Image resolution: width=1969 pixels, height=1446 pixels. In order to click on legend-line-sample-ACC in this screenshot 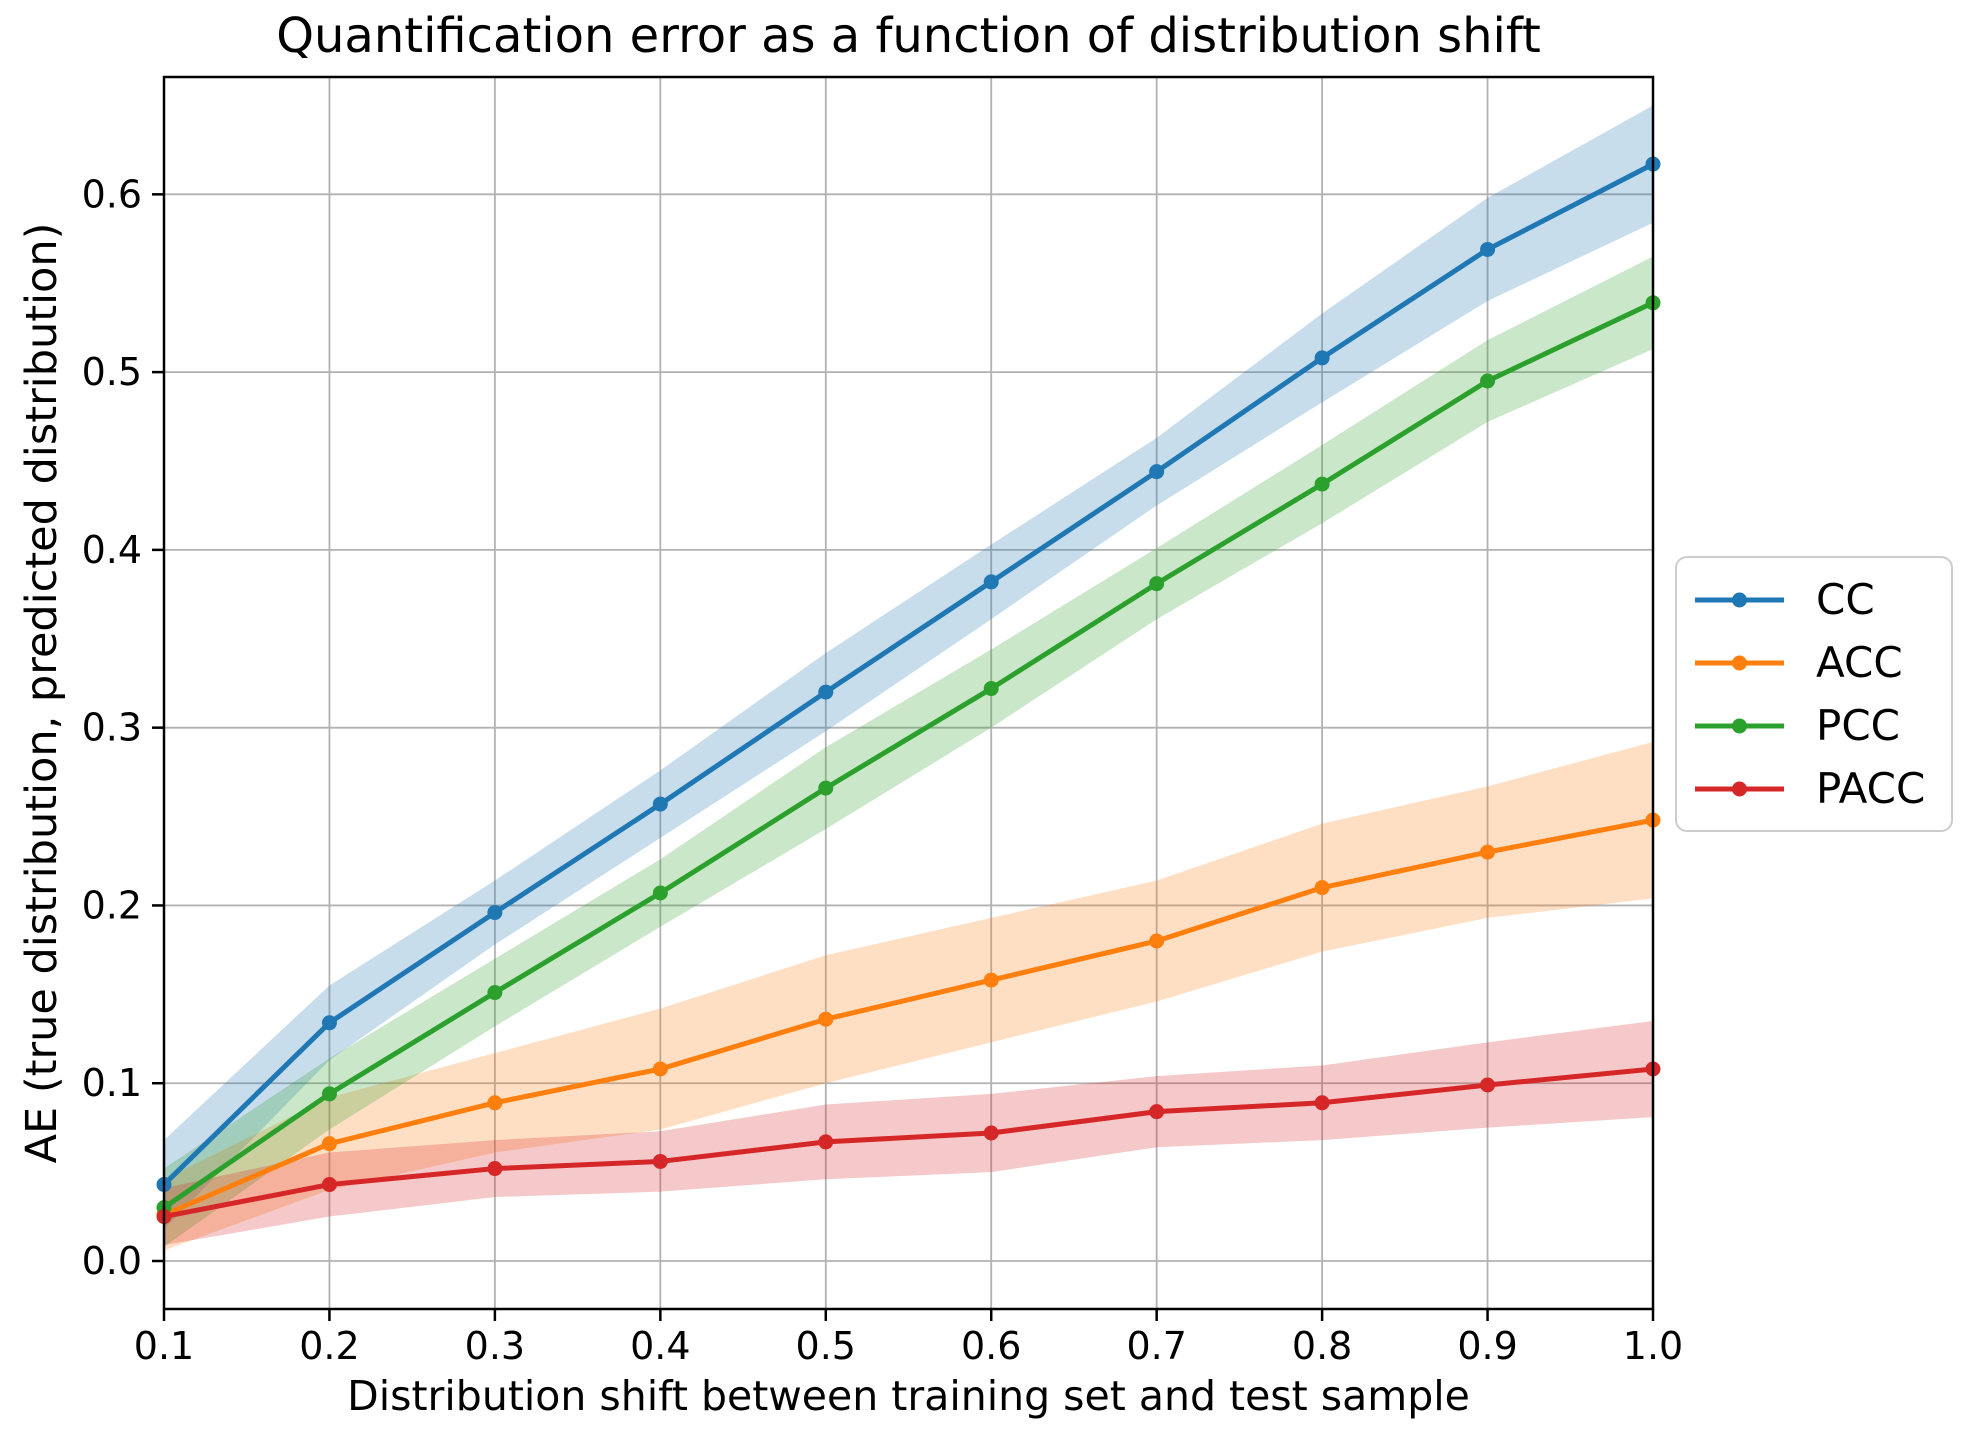, I will do `click(1739, 662)`.